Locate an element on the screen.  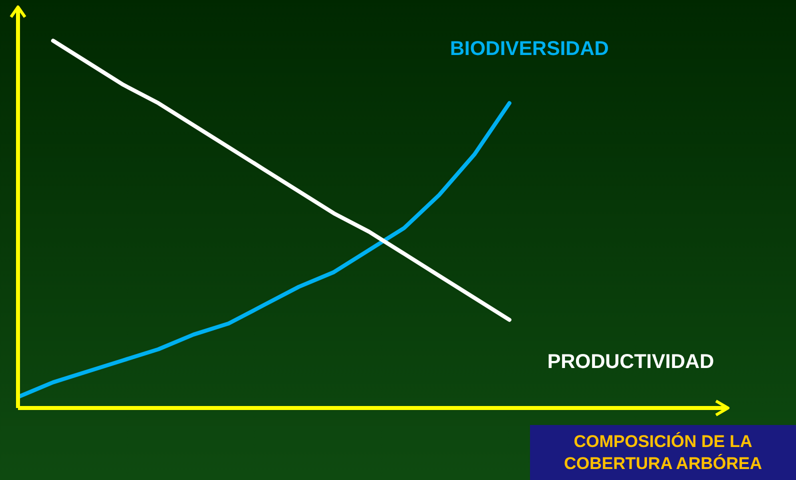
x-axis-title: COMPOSICIÓN DE LA COBERTURA ARBÓREA is located at coordinates (663, 452).